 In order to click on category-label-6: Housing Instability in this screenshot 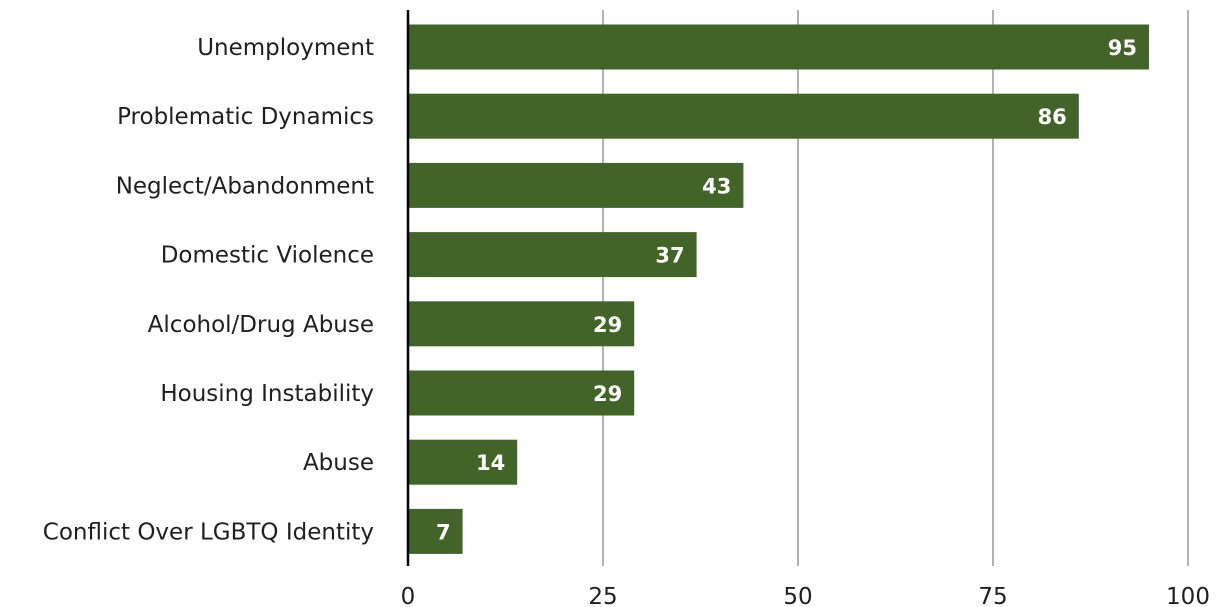, I will do `click(267, 394)`.